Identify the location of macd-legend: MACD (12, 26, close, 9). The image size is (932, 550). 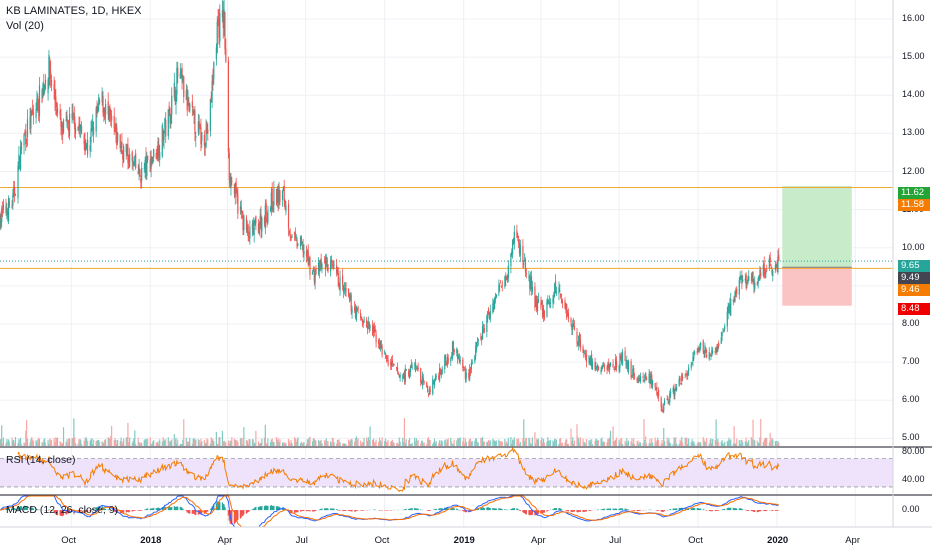
(62, 510).